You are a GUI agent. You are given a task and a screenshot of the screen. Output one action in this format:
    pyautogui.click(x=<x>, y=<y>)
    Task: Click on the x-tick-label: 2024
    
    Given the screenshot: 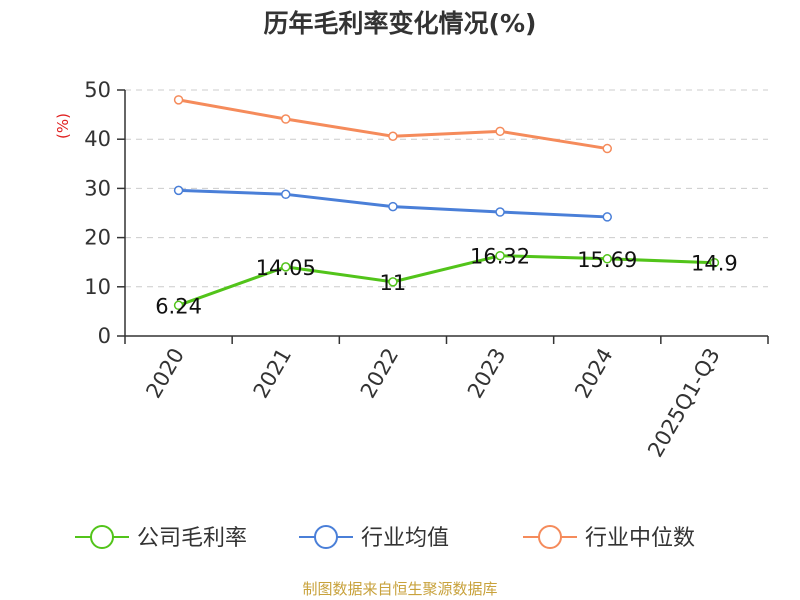 What is the action you would take?
    pyautogui.click(x=594, y=373)
    